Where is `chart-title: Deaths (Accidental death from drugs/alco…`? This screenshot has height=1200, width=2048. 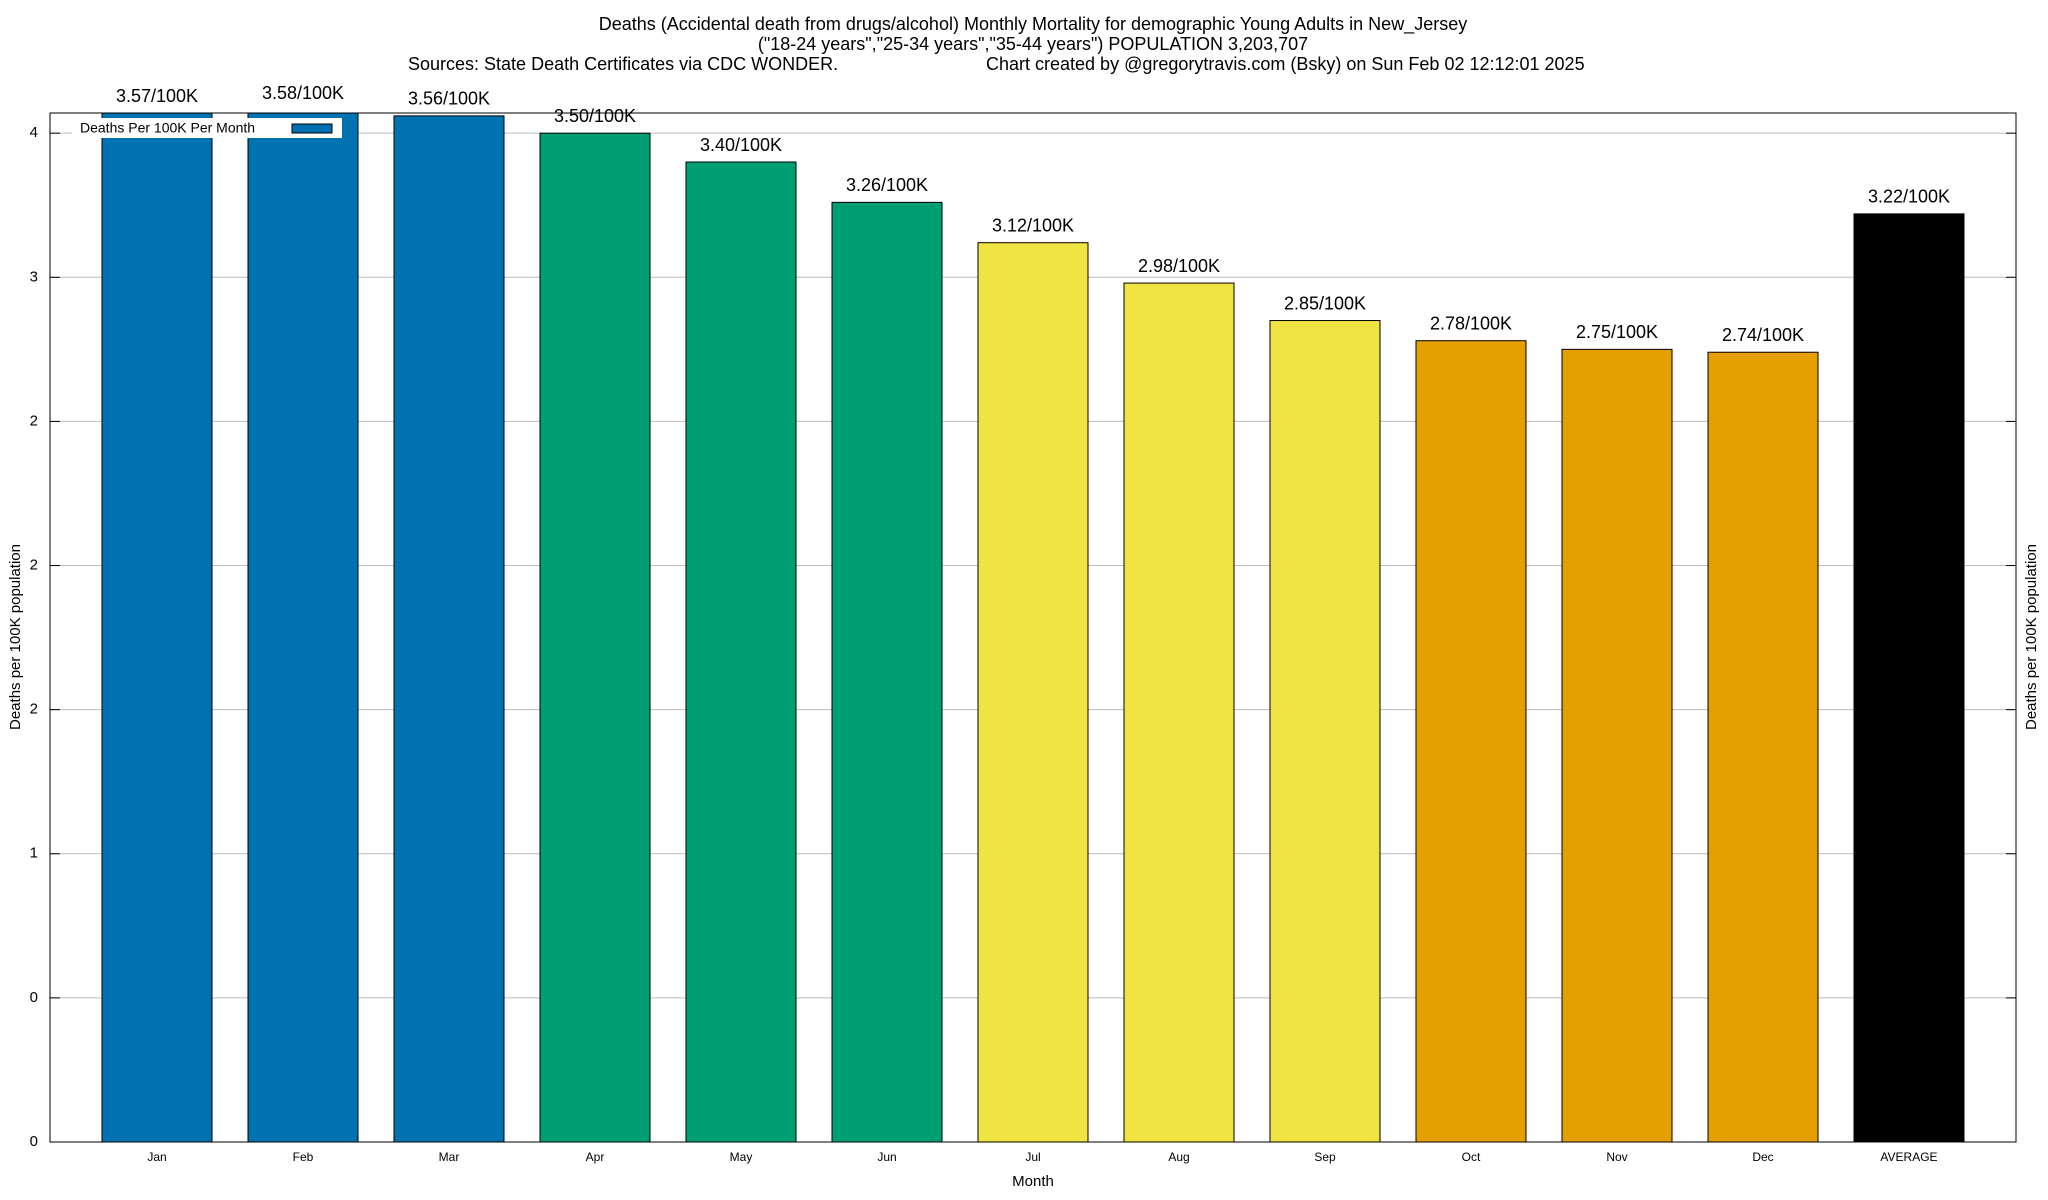 chart-title: Deaths (Accidental death from drugs/alco… is located at coordinates (1033, 24).